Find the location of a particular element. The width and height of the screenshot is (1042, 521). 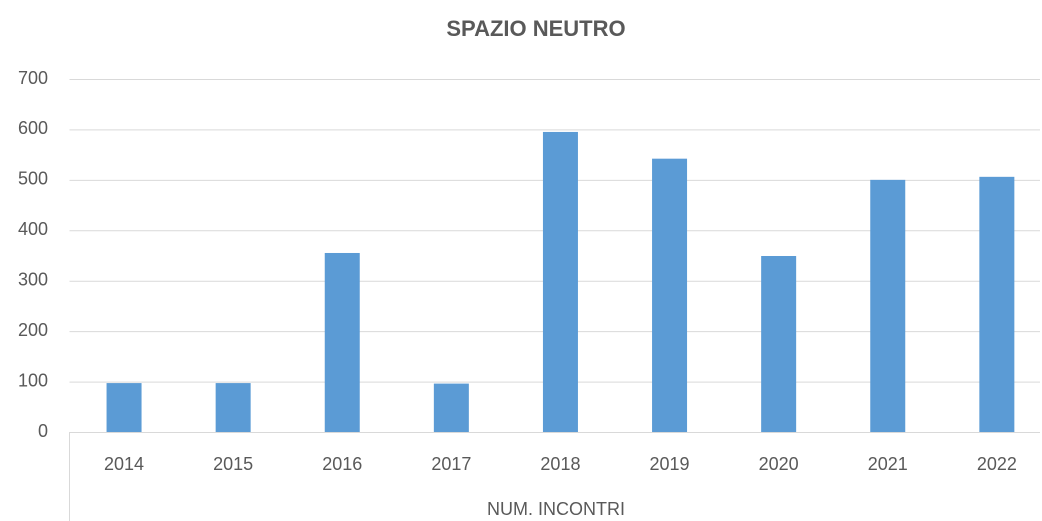

y-tick-label: 0 is located at coordinates (43, 431).